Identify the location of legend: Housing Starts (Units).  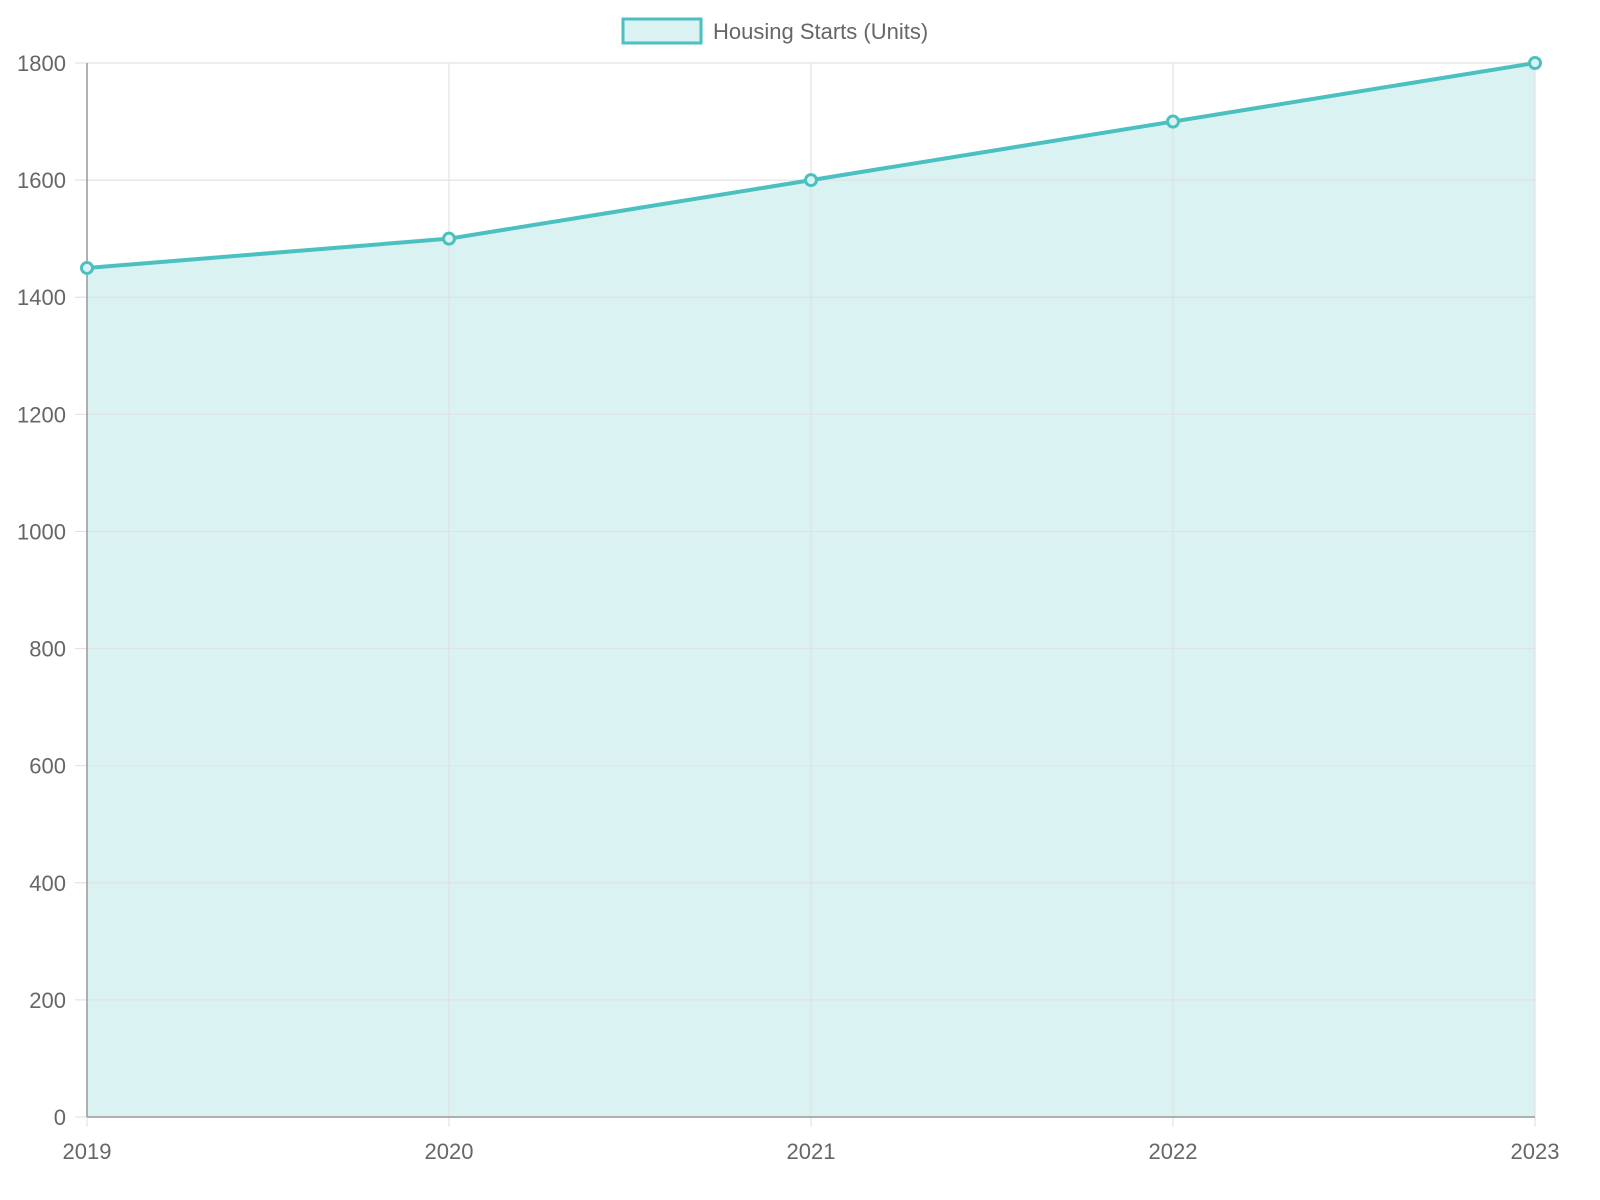
(774, 31).